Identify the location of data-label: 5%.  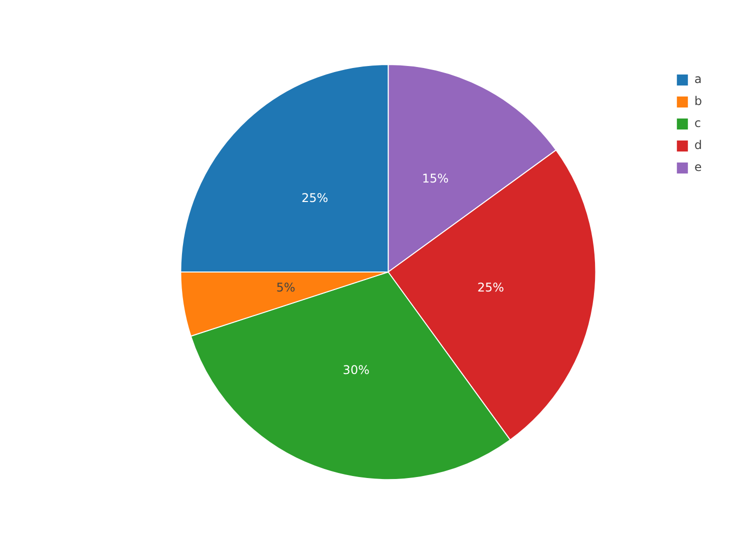
(286, 287).